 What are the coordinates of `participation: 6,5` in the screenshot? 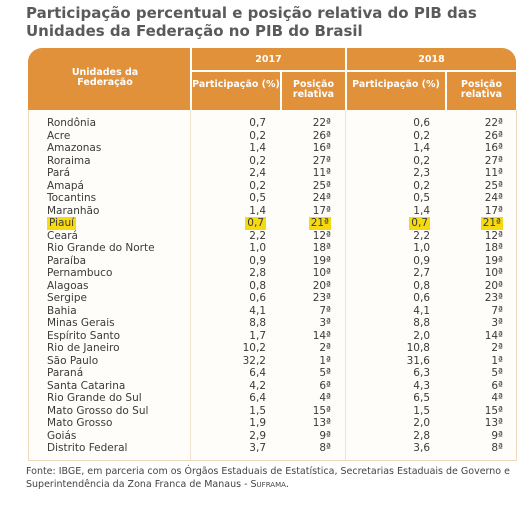 It's located at (421, 398).